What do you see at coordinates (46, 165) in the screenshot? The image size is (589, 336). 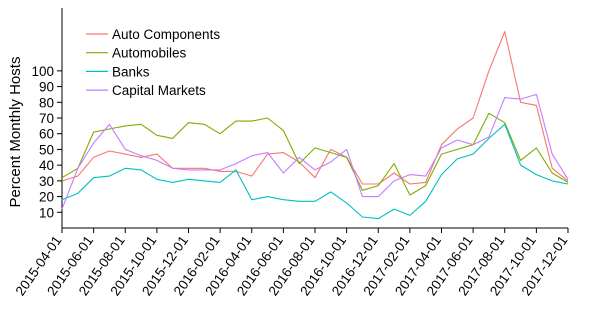 I see `y-tick-label: 40` at bounding box center [46, 165].